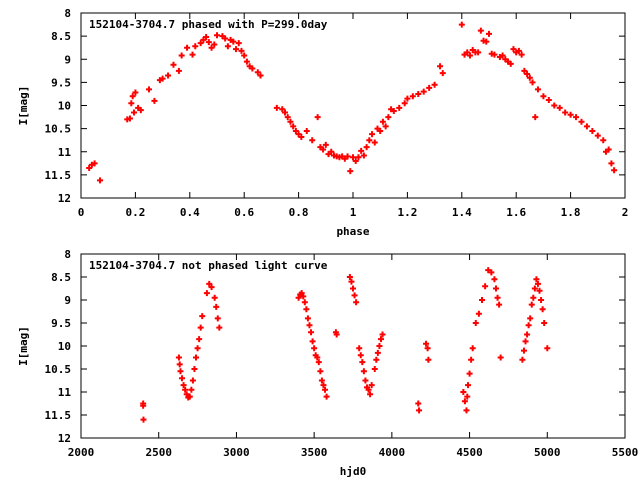  What do you see at coordinates (58, 129) in the screenshot?
I see `top-y-tick-label: 10.5` at bounding box center [58, 129].